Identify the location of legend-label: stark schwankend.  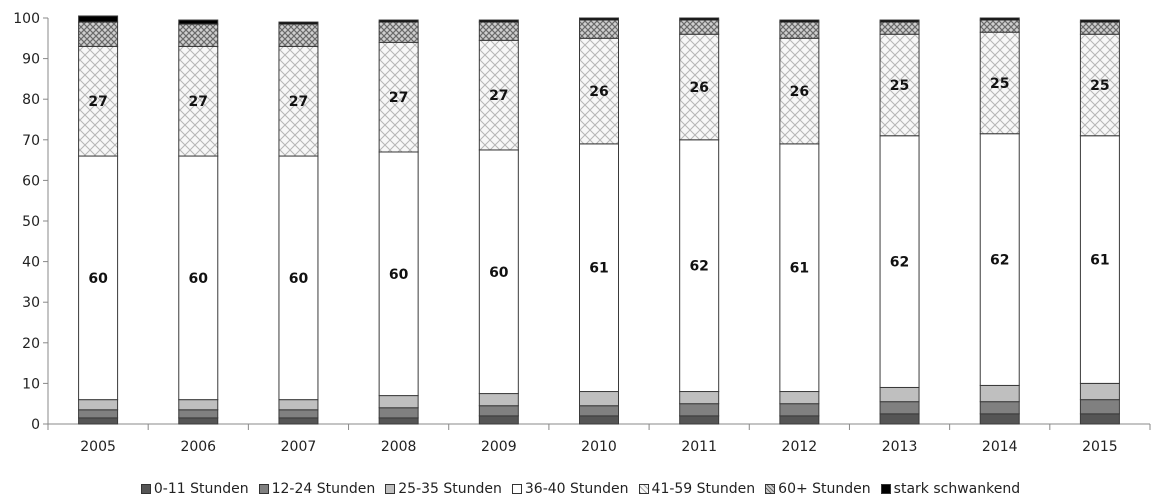
(957, 489).